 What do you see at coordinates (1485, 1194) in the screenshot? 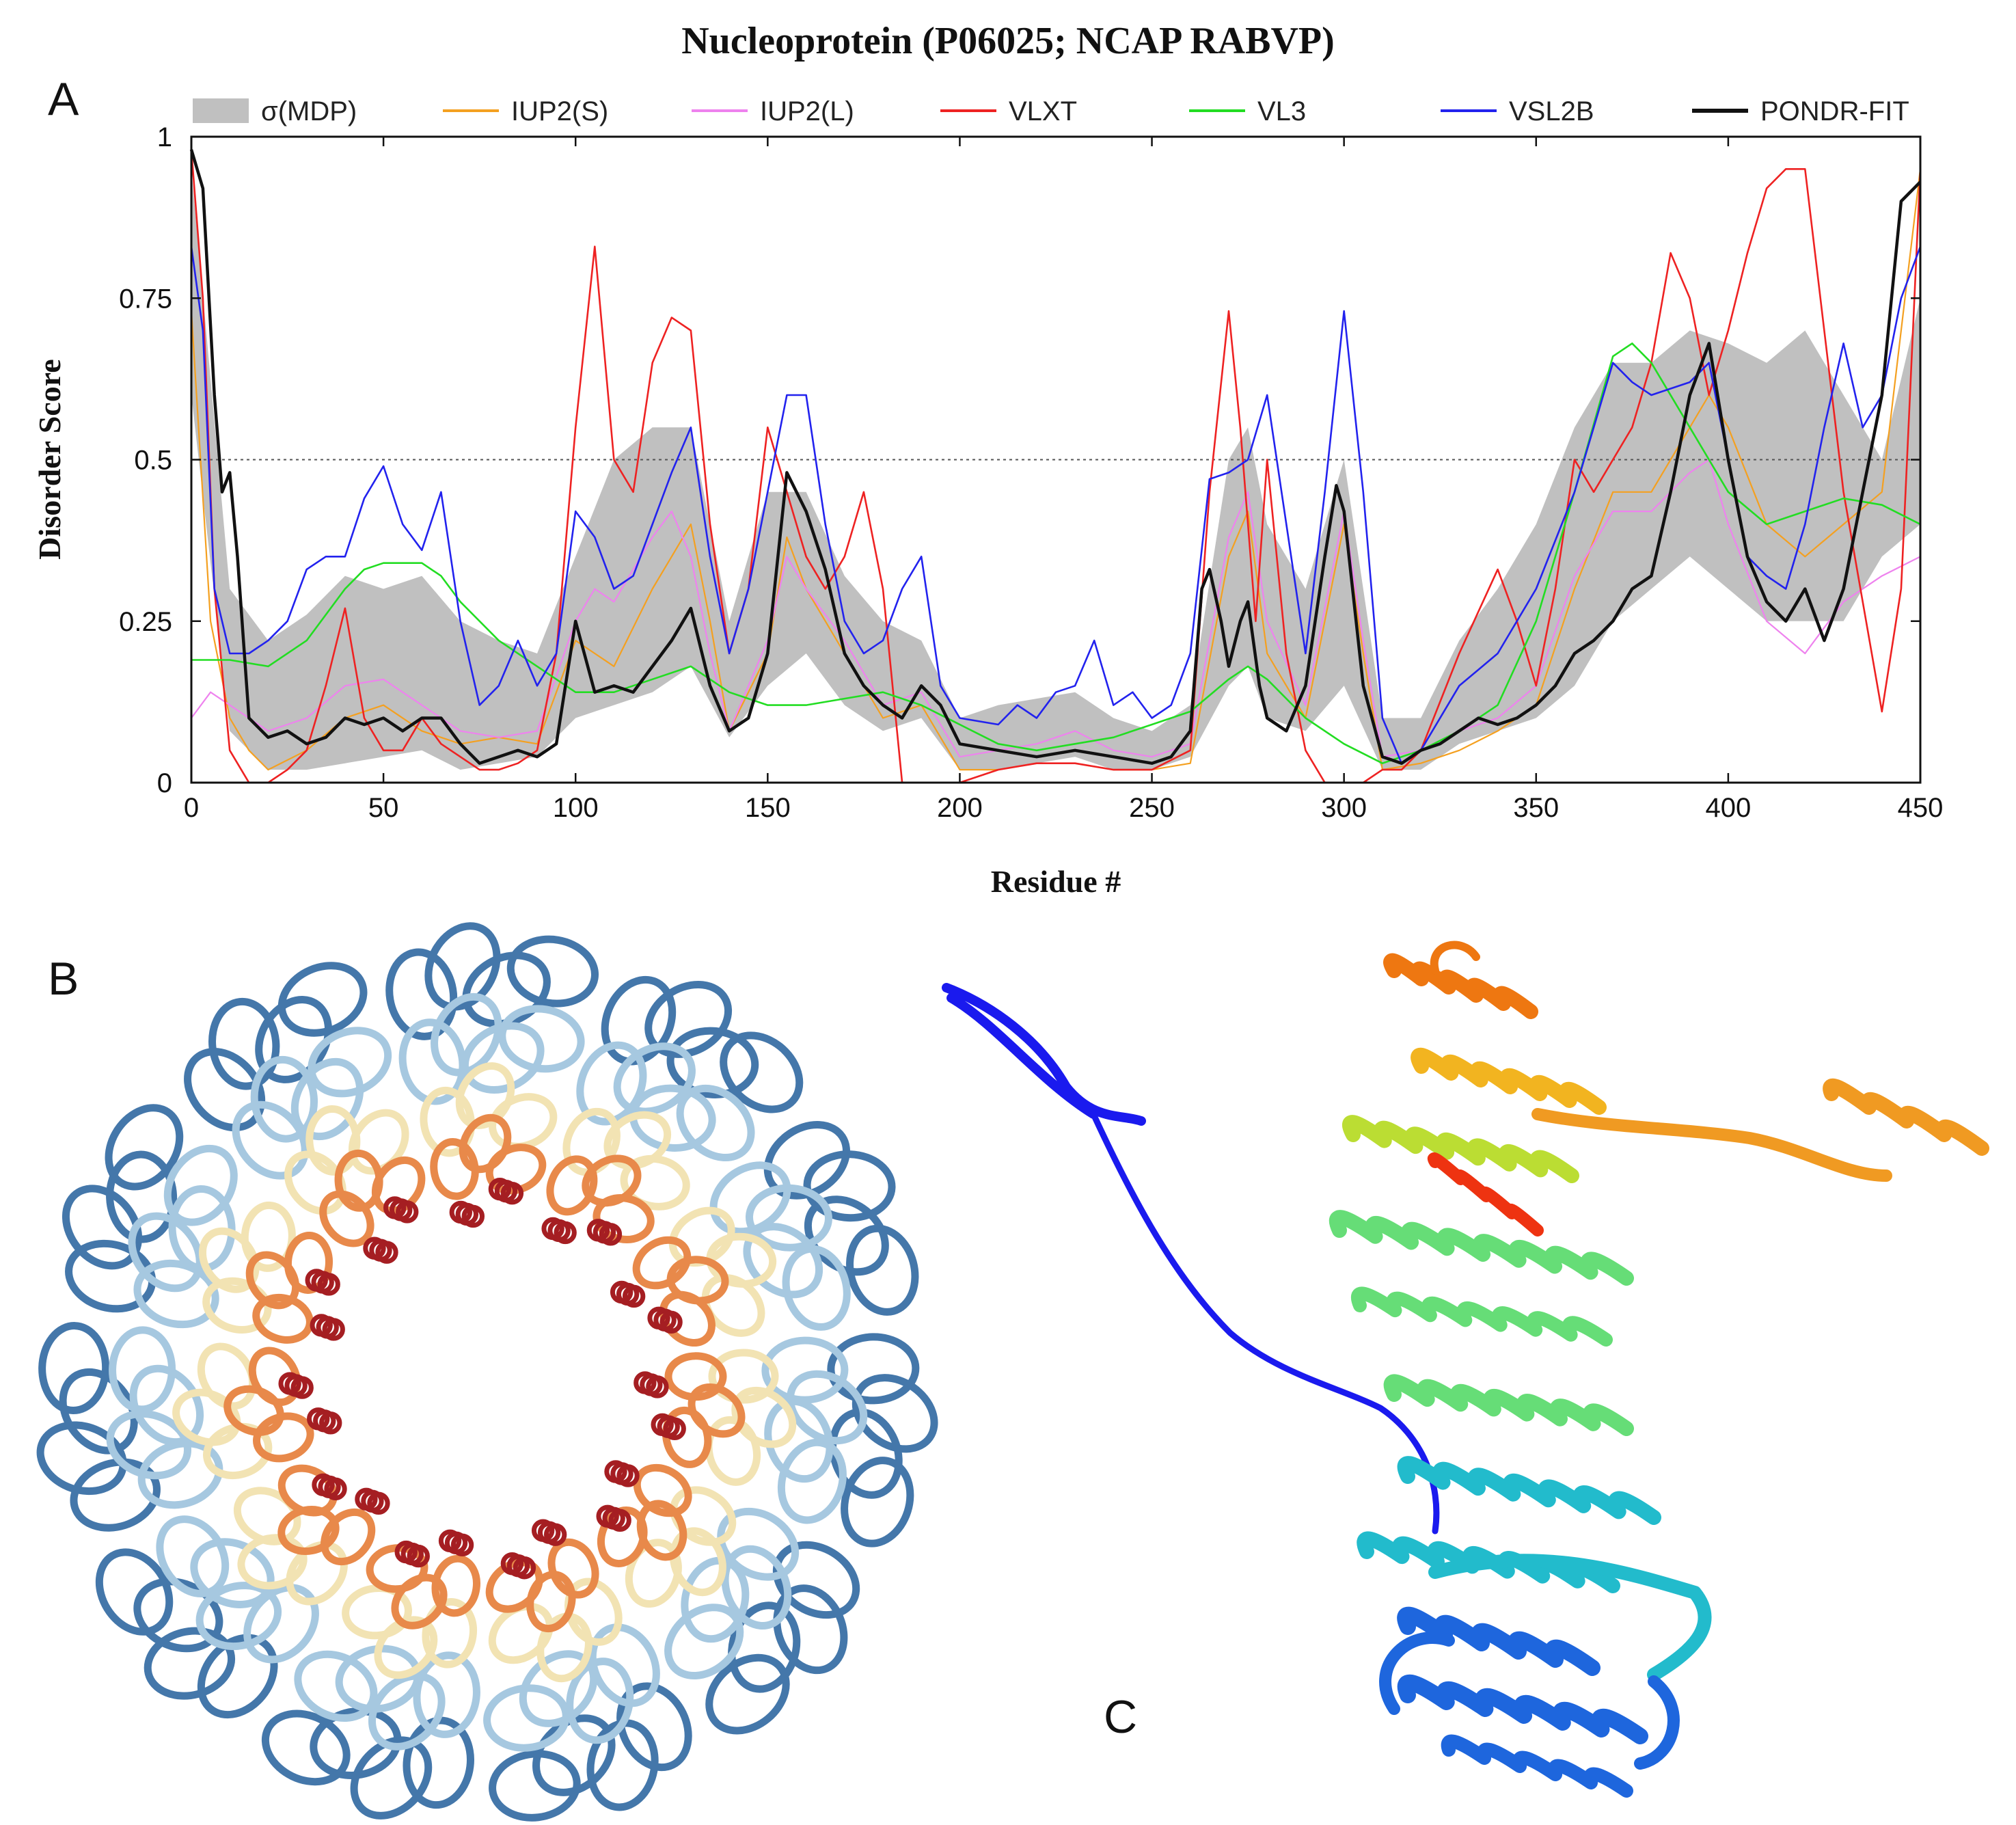
I see `ribbon-helix-red` at bounding box center [1485, 1194].